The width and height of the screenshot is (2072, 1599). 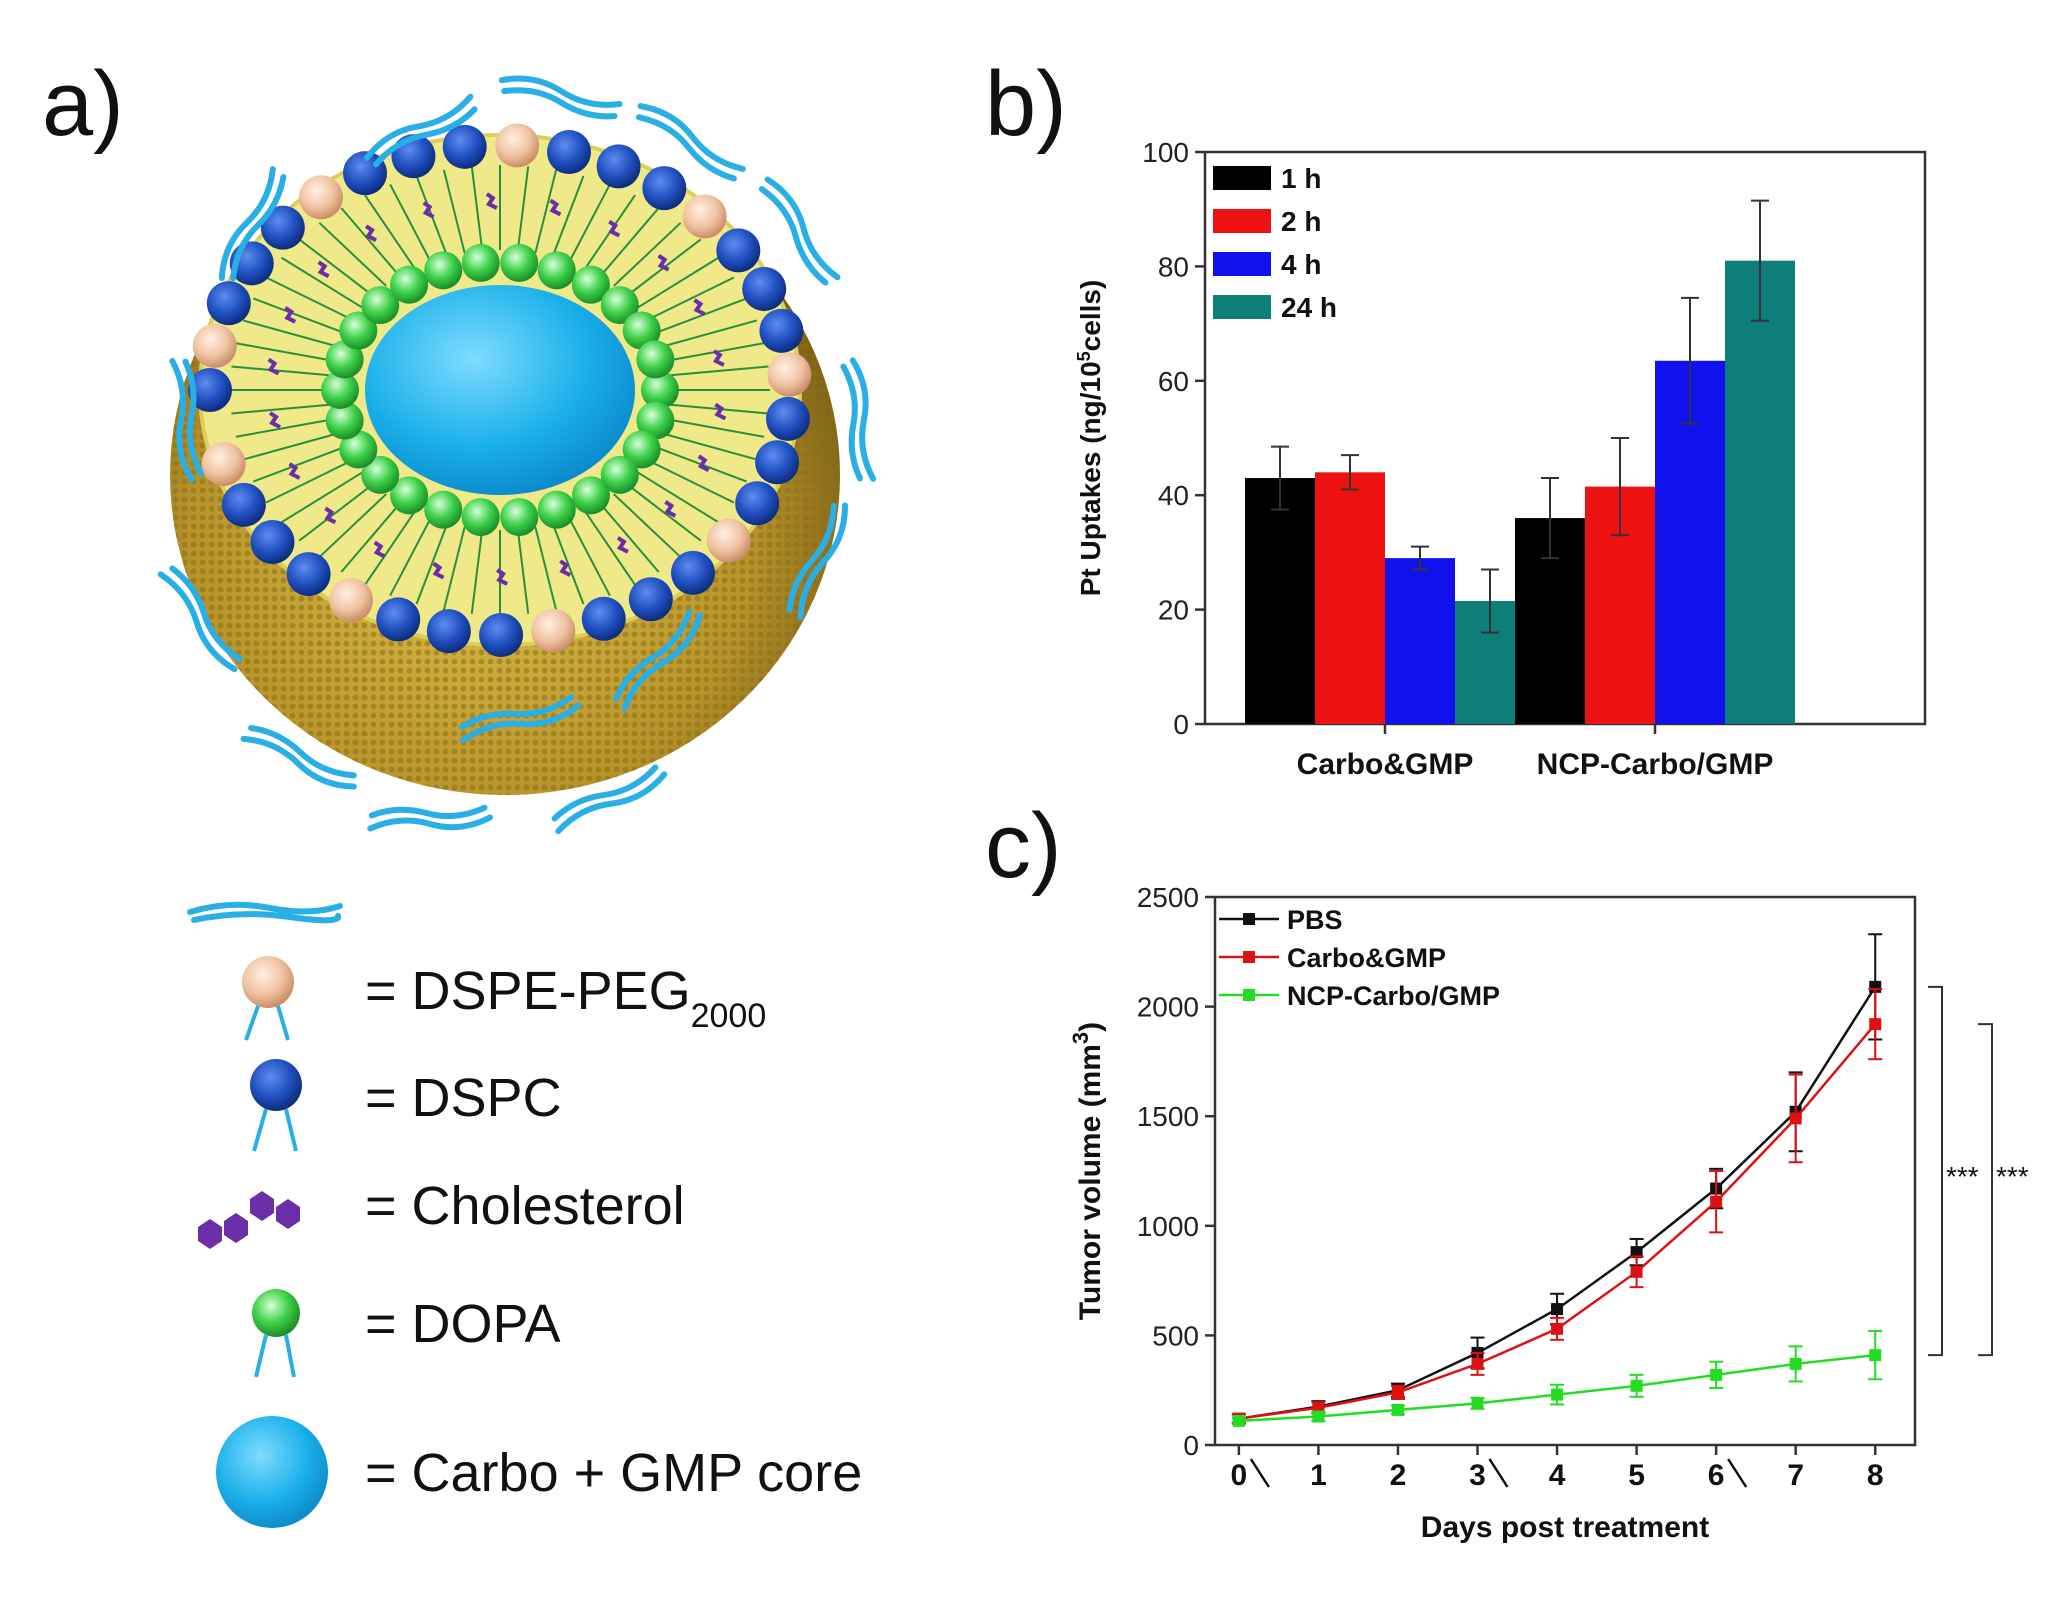 What do you see at coordinates (566, 998) in the screenshot?
I see `legend-label-dspe-peg: = DSPE-PEG2000` at bounding box center [566, 998].